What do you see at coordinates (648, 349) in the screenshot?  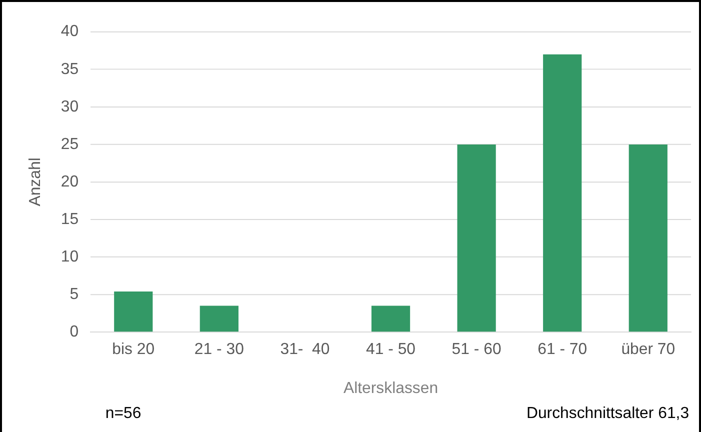 I see `x-tick-label: über 70` at bounding box center [648, 349].